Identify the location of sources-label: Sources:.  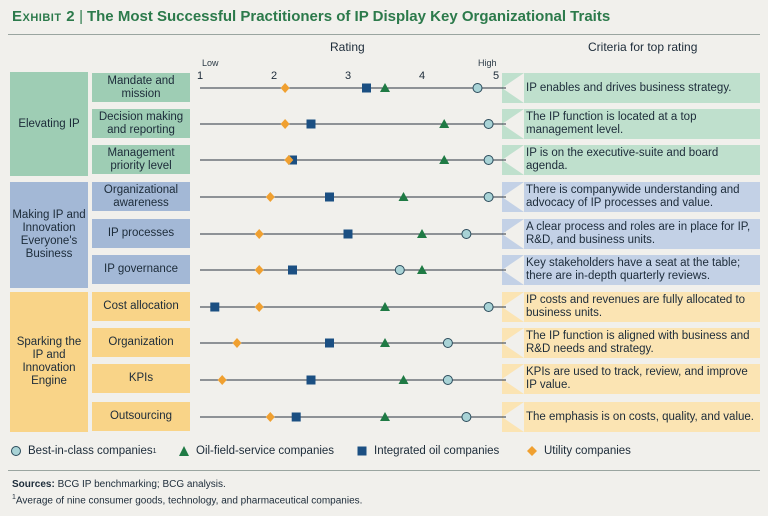
(33, 484).